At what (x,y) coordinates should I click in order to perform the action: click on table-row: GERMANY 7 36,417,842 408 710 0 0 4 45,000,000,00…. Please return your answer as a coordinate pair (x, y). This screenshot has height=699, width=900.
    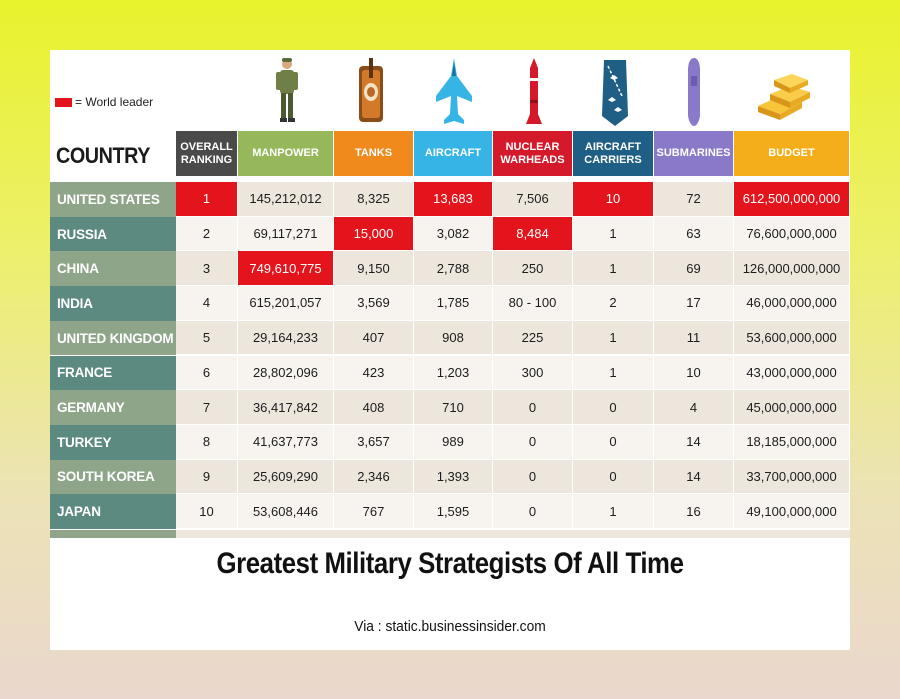
    Looking at the image, I should click on (450, 407).